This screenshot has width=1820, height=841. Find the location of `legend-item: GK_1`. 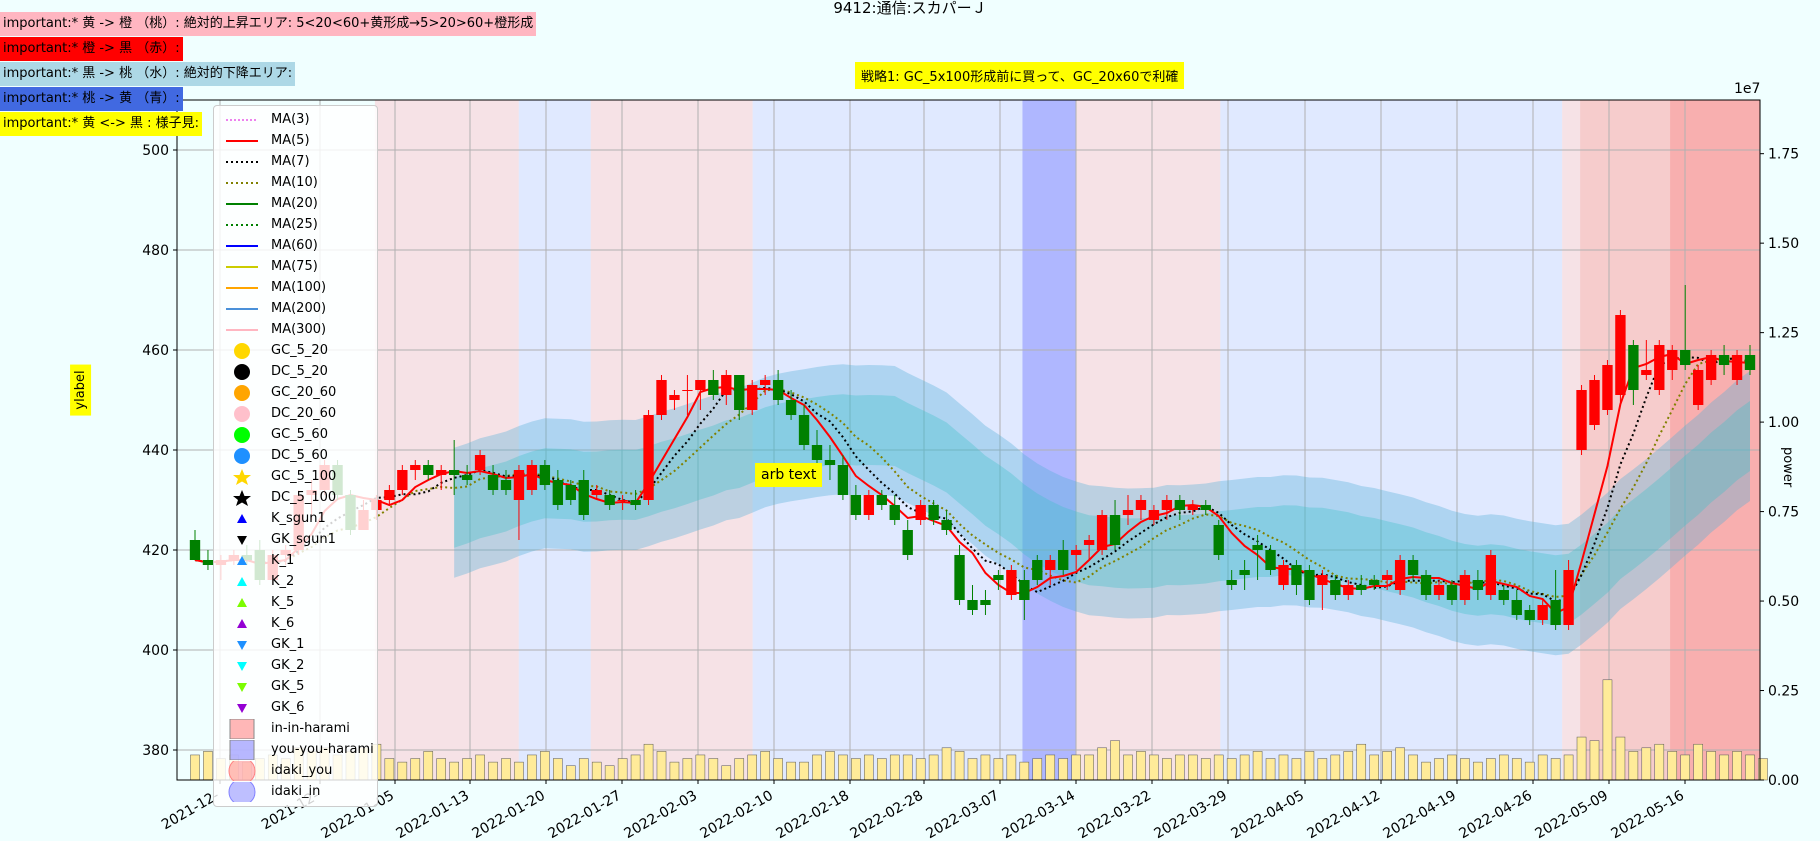

legend-item: GK_1 is located at coordinates (299, 645).